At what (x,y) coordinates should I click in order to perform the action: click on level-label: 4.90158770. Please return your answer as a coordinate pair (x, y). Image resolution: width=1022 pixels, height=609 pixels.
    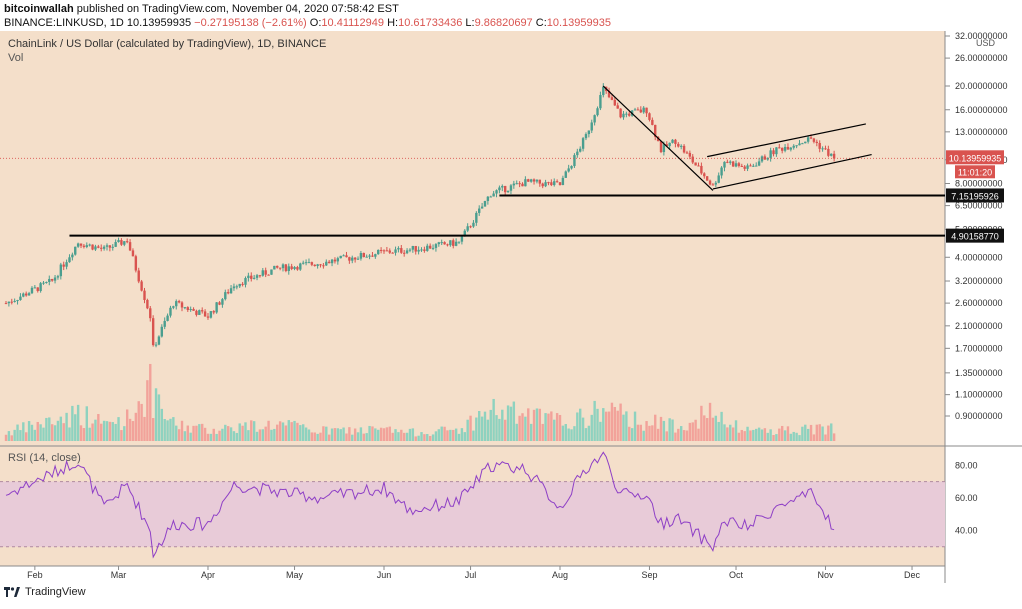
    Looking at the image, I should click on (975, 237).